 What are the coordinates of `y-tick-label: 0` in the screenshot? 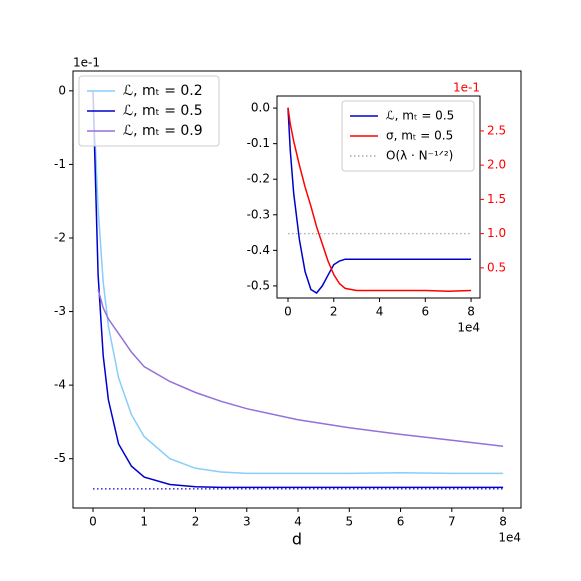 It's located at (62, 90).